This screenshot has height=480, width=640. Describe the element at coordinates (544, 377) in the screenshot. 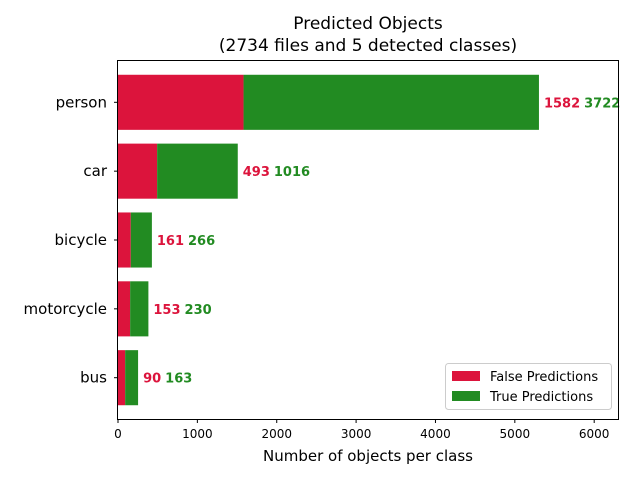

I see `legend-label-false: False Predictions` at that location.